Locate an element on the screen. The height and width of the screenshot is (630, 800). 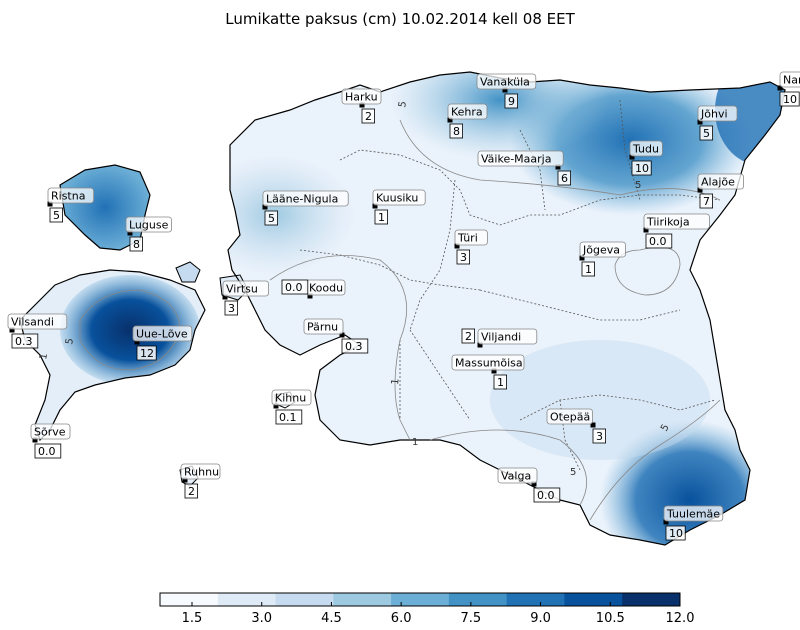
station-vilsandi: Vilsandi 0.3 is located at coordinates (37, 331).